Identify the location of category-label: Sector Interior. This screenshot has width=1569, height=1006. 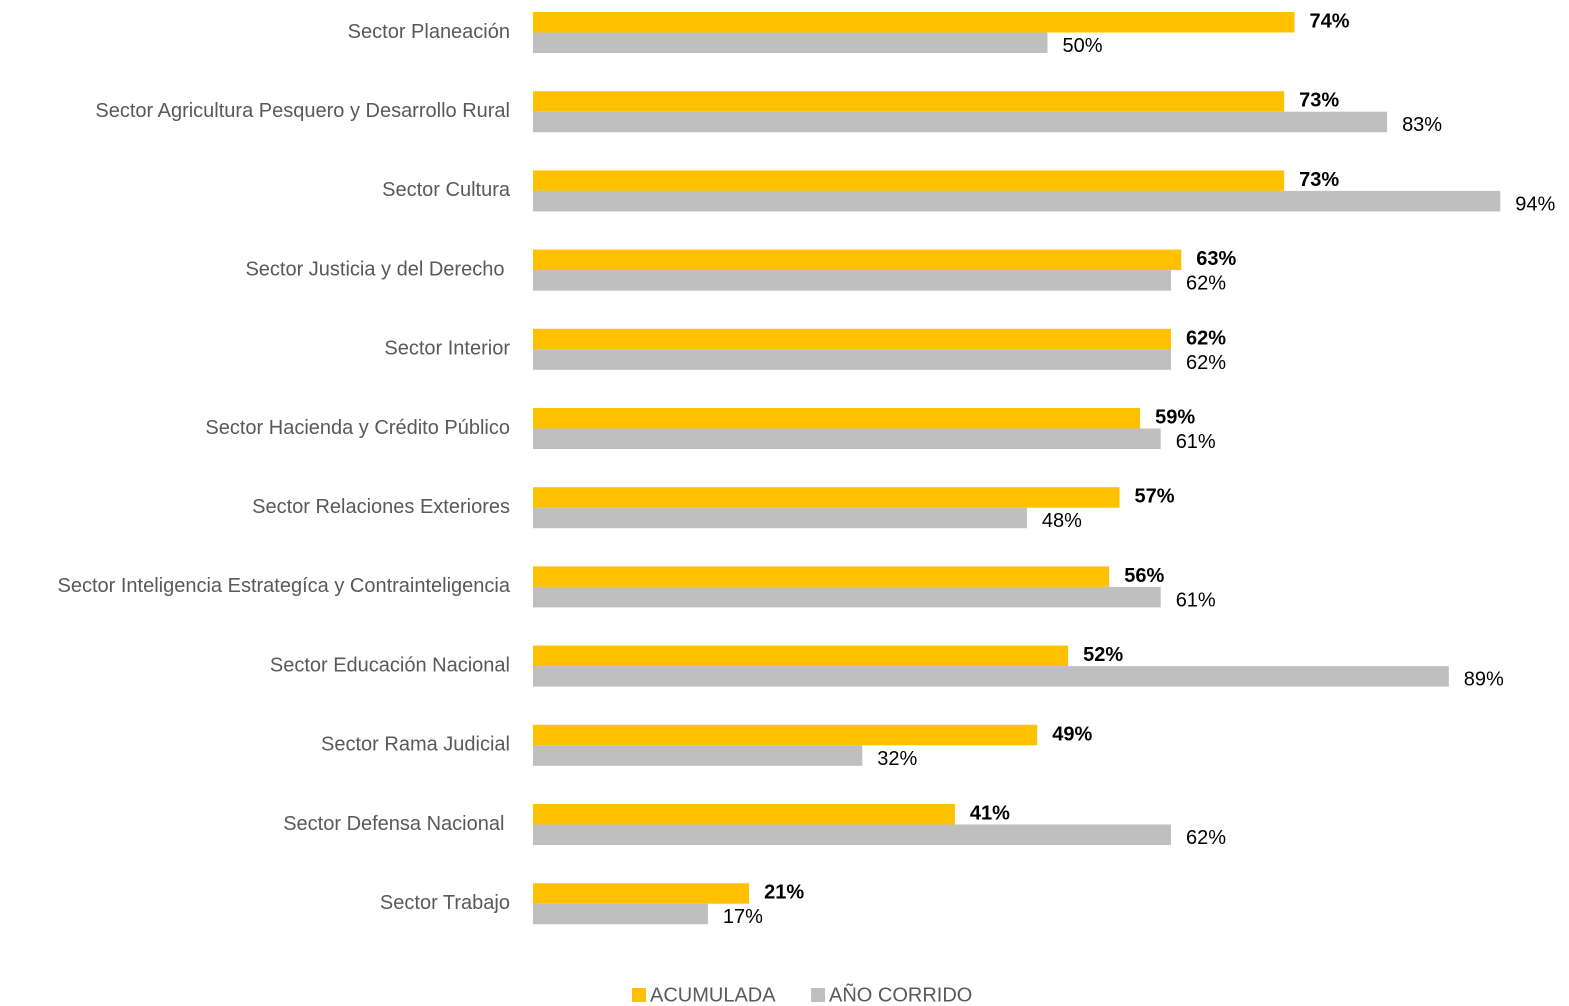
(447, 349).